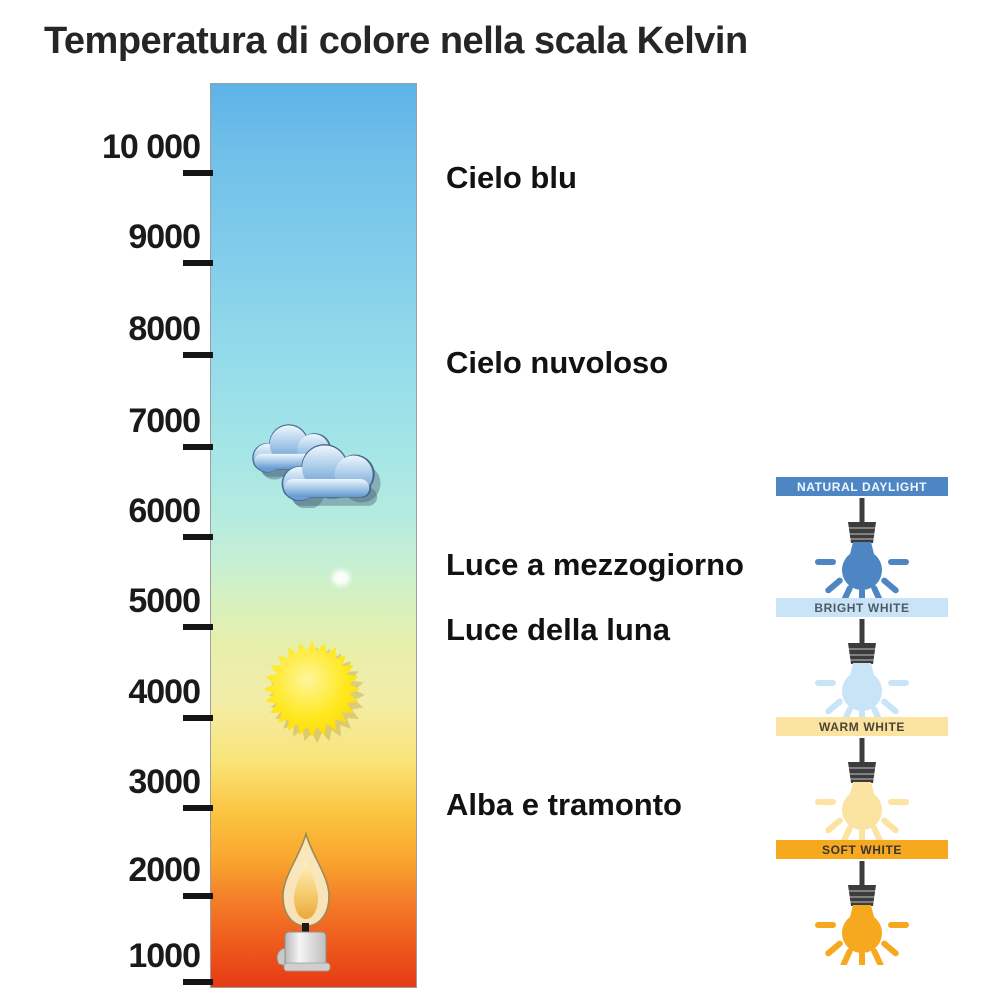  What do you see at coordinates (164, 237) in the screenshot?
I see `kelvin-tick-label: 9000` at bounding box center [164, 237].